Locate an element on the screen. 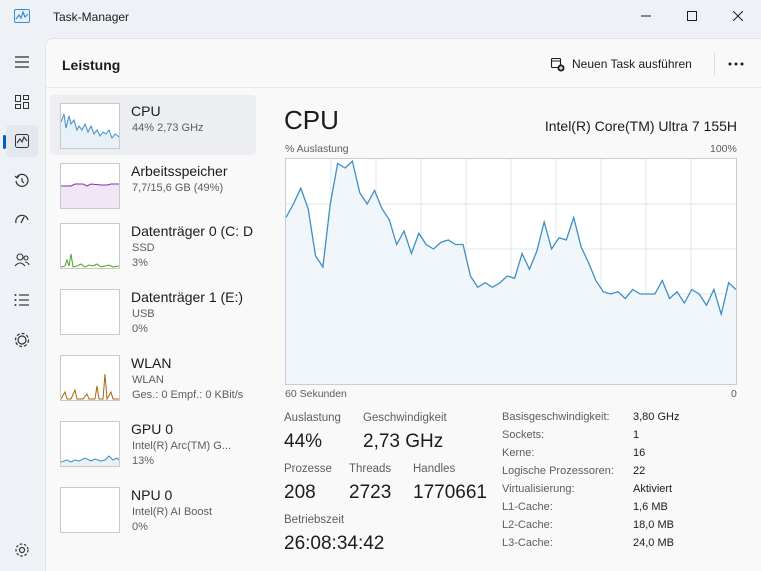 This screenshot has width=761, height=571. perf-item-name: Datenträger 0 (C: D is located at coordinates (192, 231).